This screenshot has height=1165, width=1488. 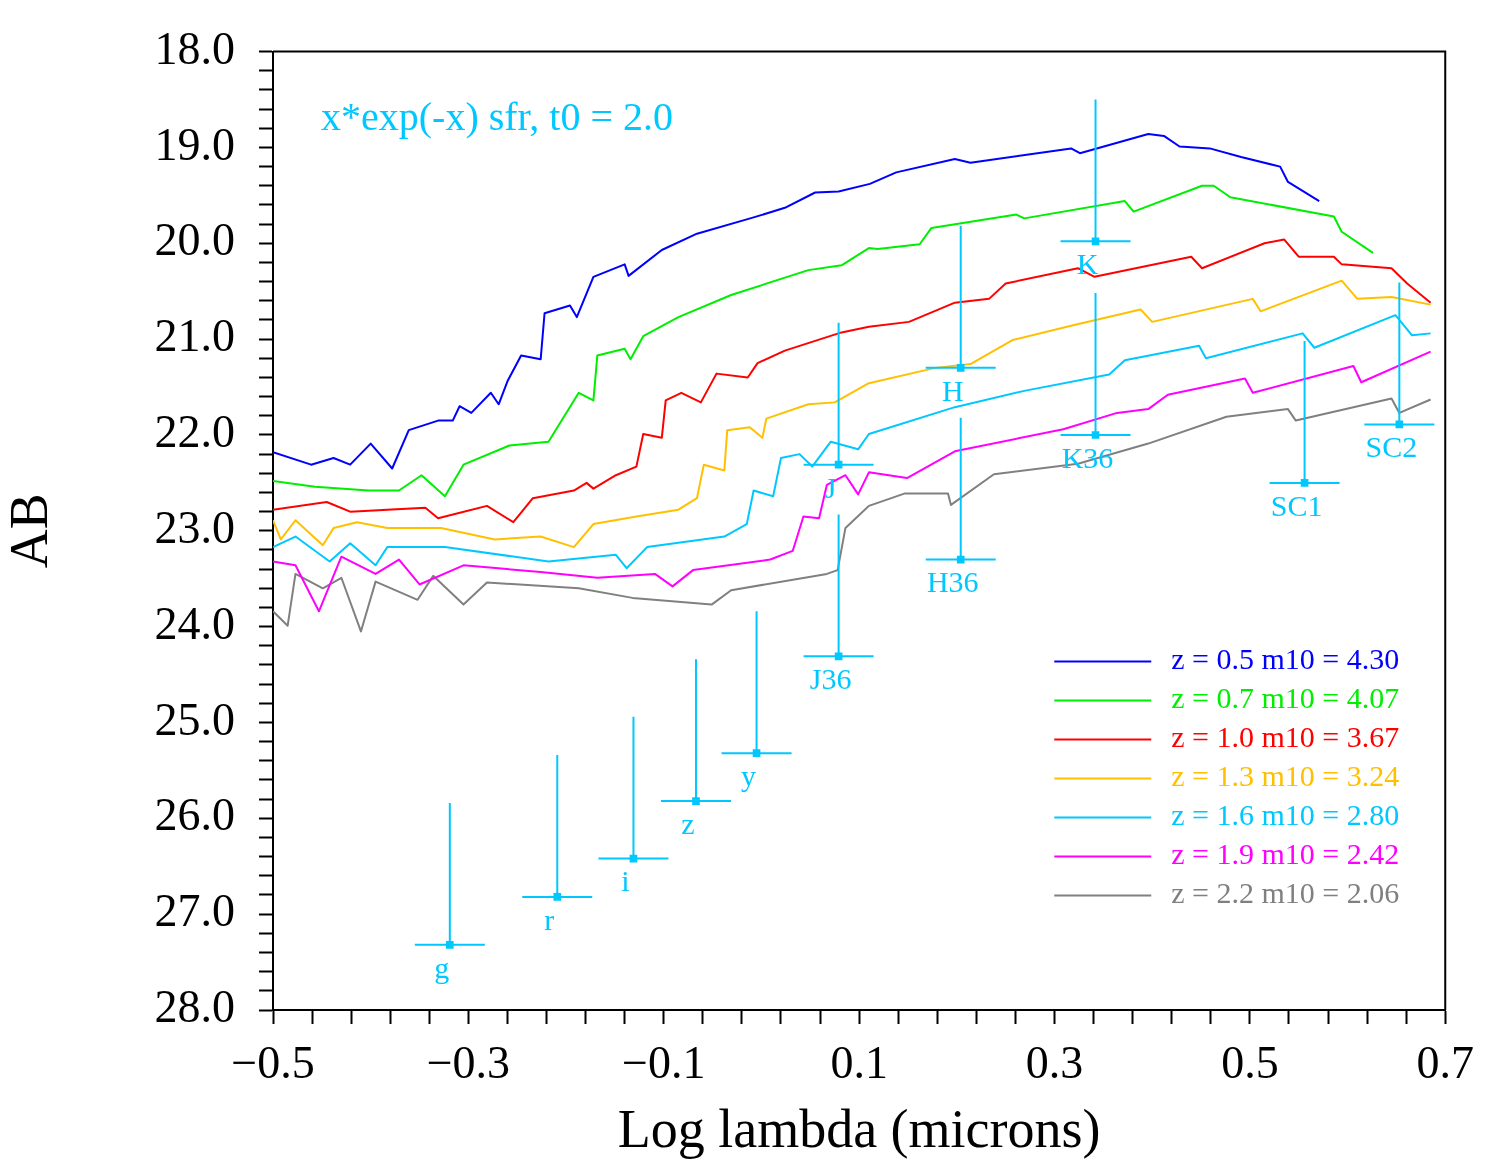 I want to click on y-tick-label: 23.0, so click(x=194, y=527).